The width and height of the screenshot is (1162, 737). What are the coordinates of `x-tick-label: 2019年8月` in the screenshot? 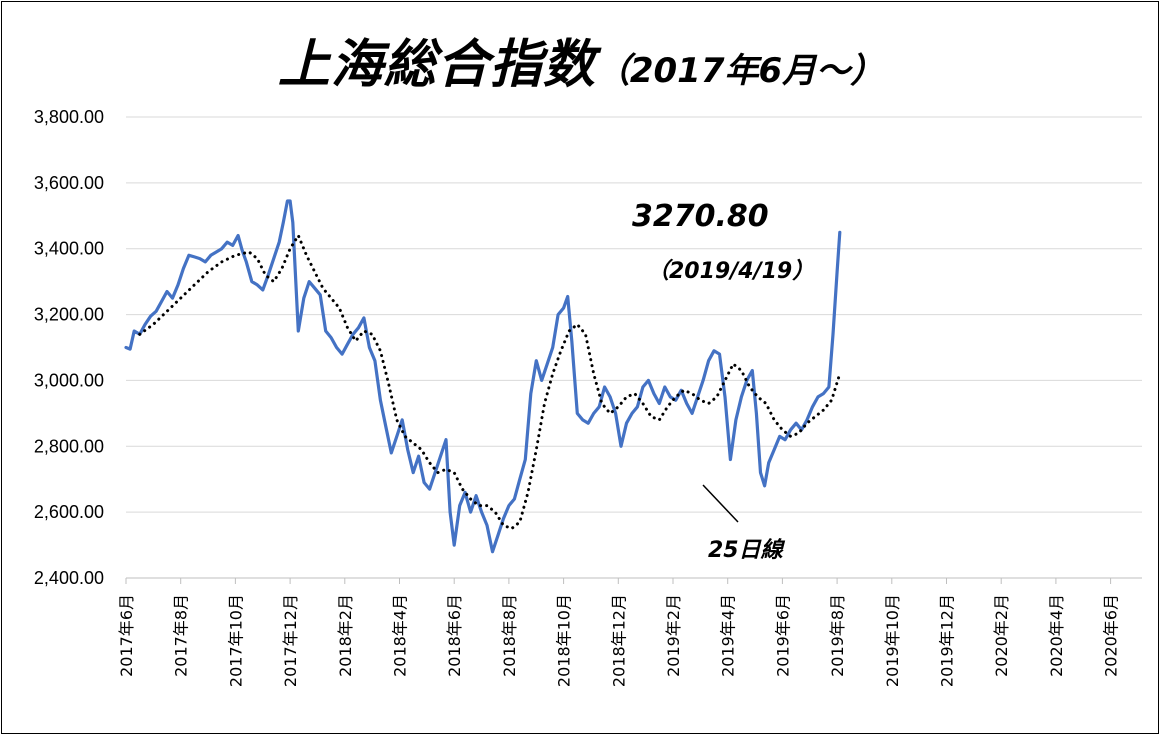 It's located at (837, 635).